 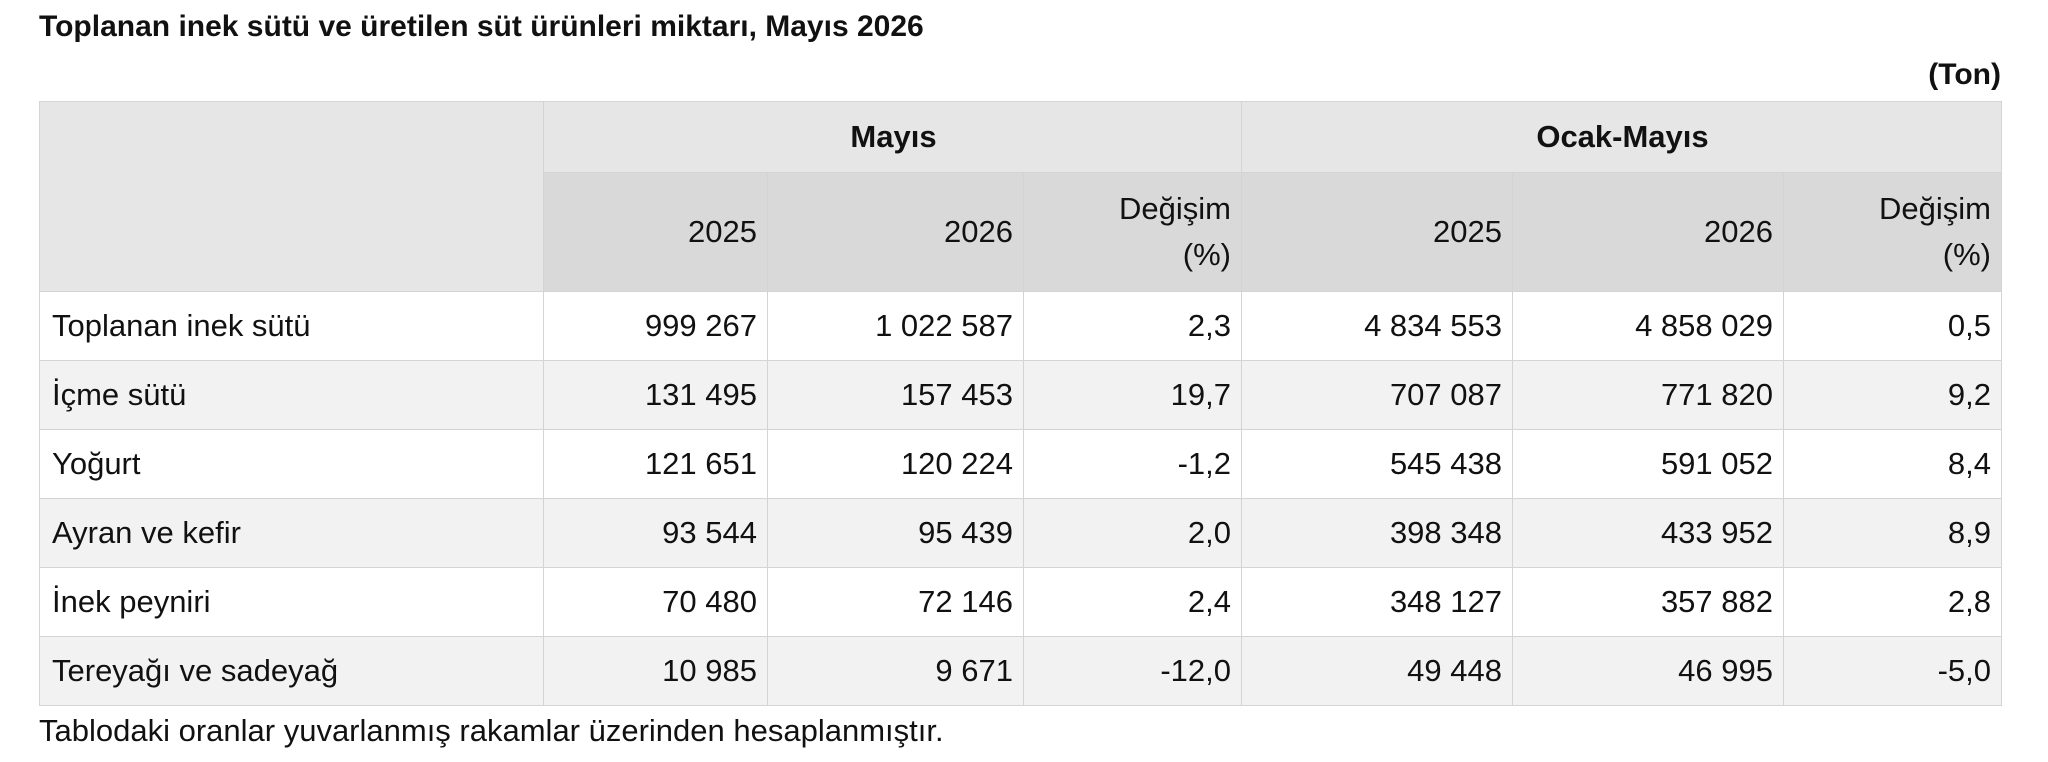 I want to click on cell: 19,7, so click(x=1132, y=395).